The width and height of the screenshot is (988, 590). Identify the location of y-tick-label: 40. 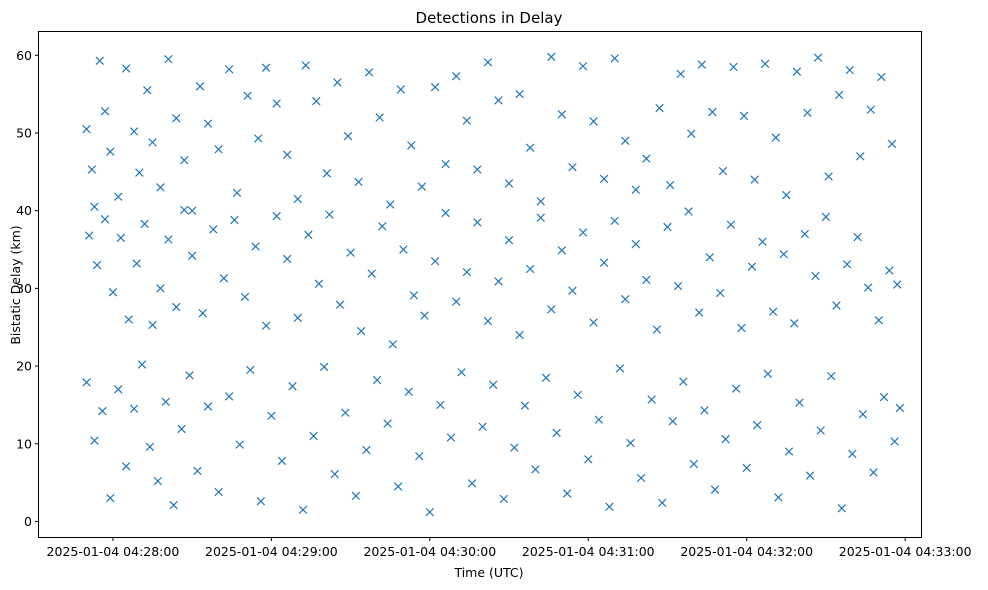
(24, 210).